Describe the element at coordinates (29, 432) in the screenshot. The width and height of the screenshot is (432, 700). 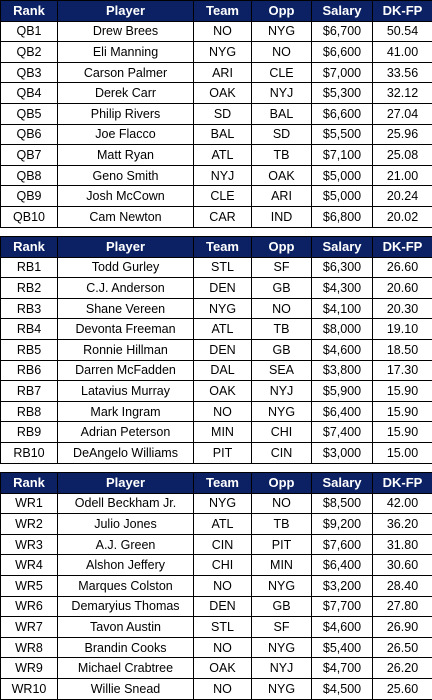
I see `rank-cell: RB9` at that location.